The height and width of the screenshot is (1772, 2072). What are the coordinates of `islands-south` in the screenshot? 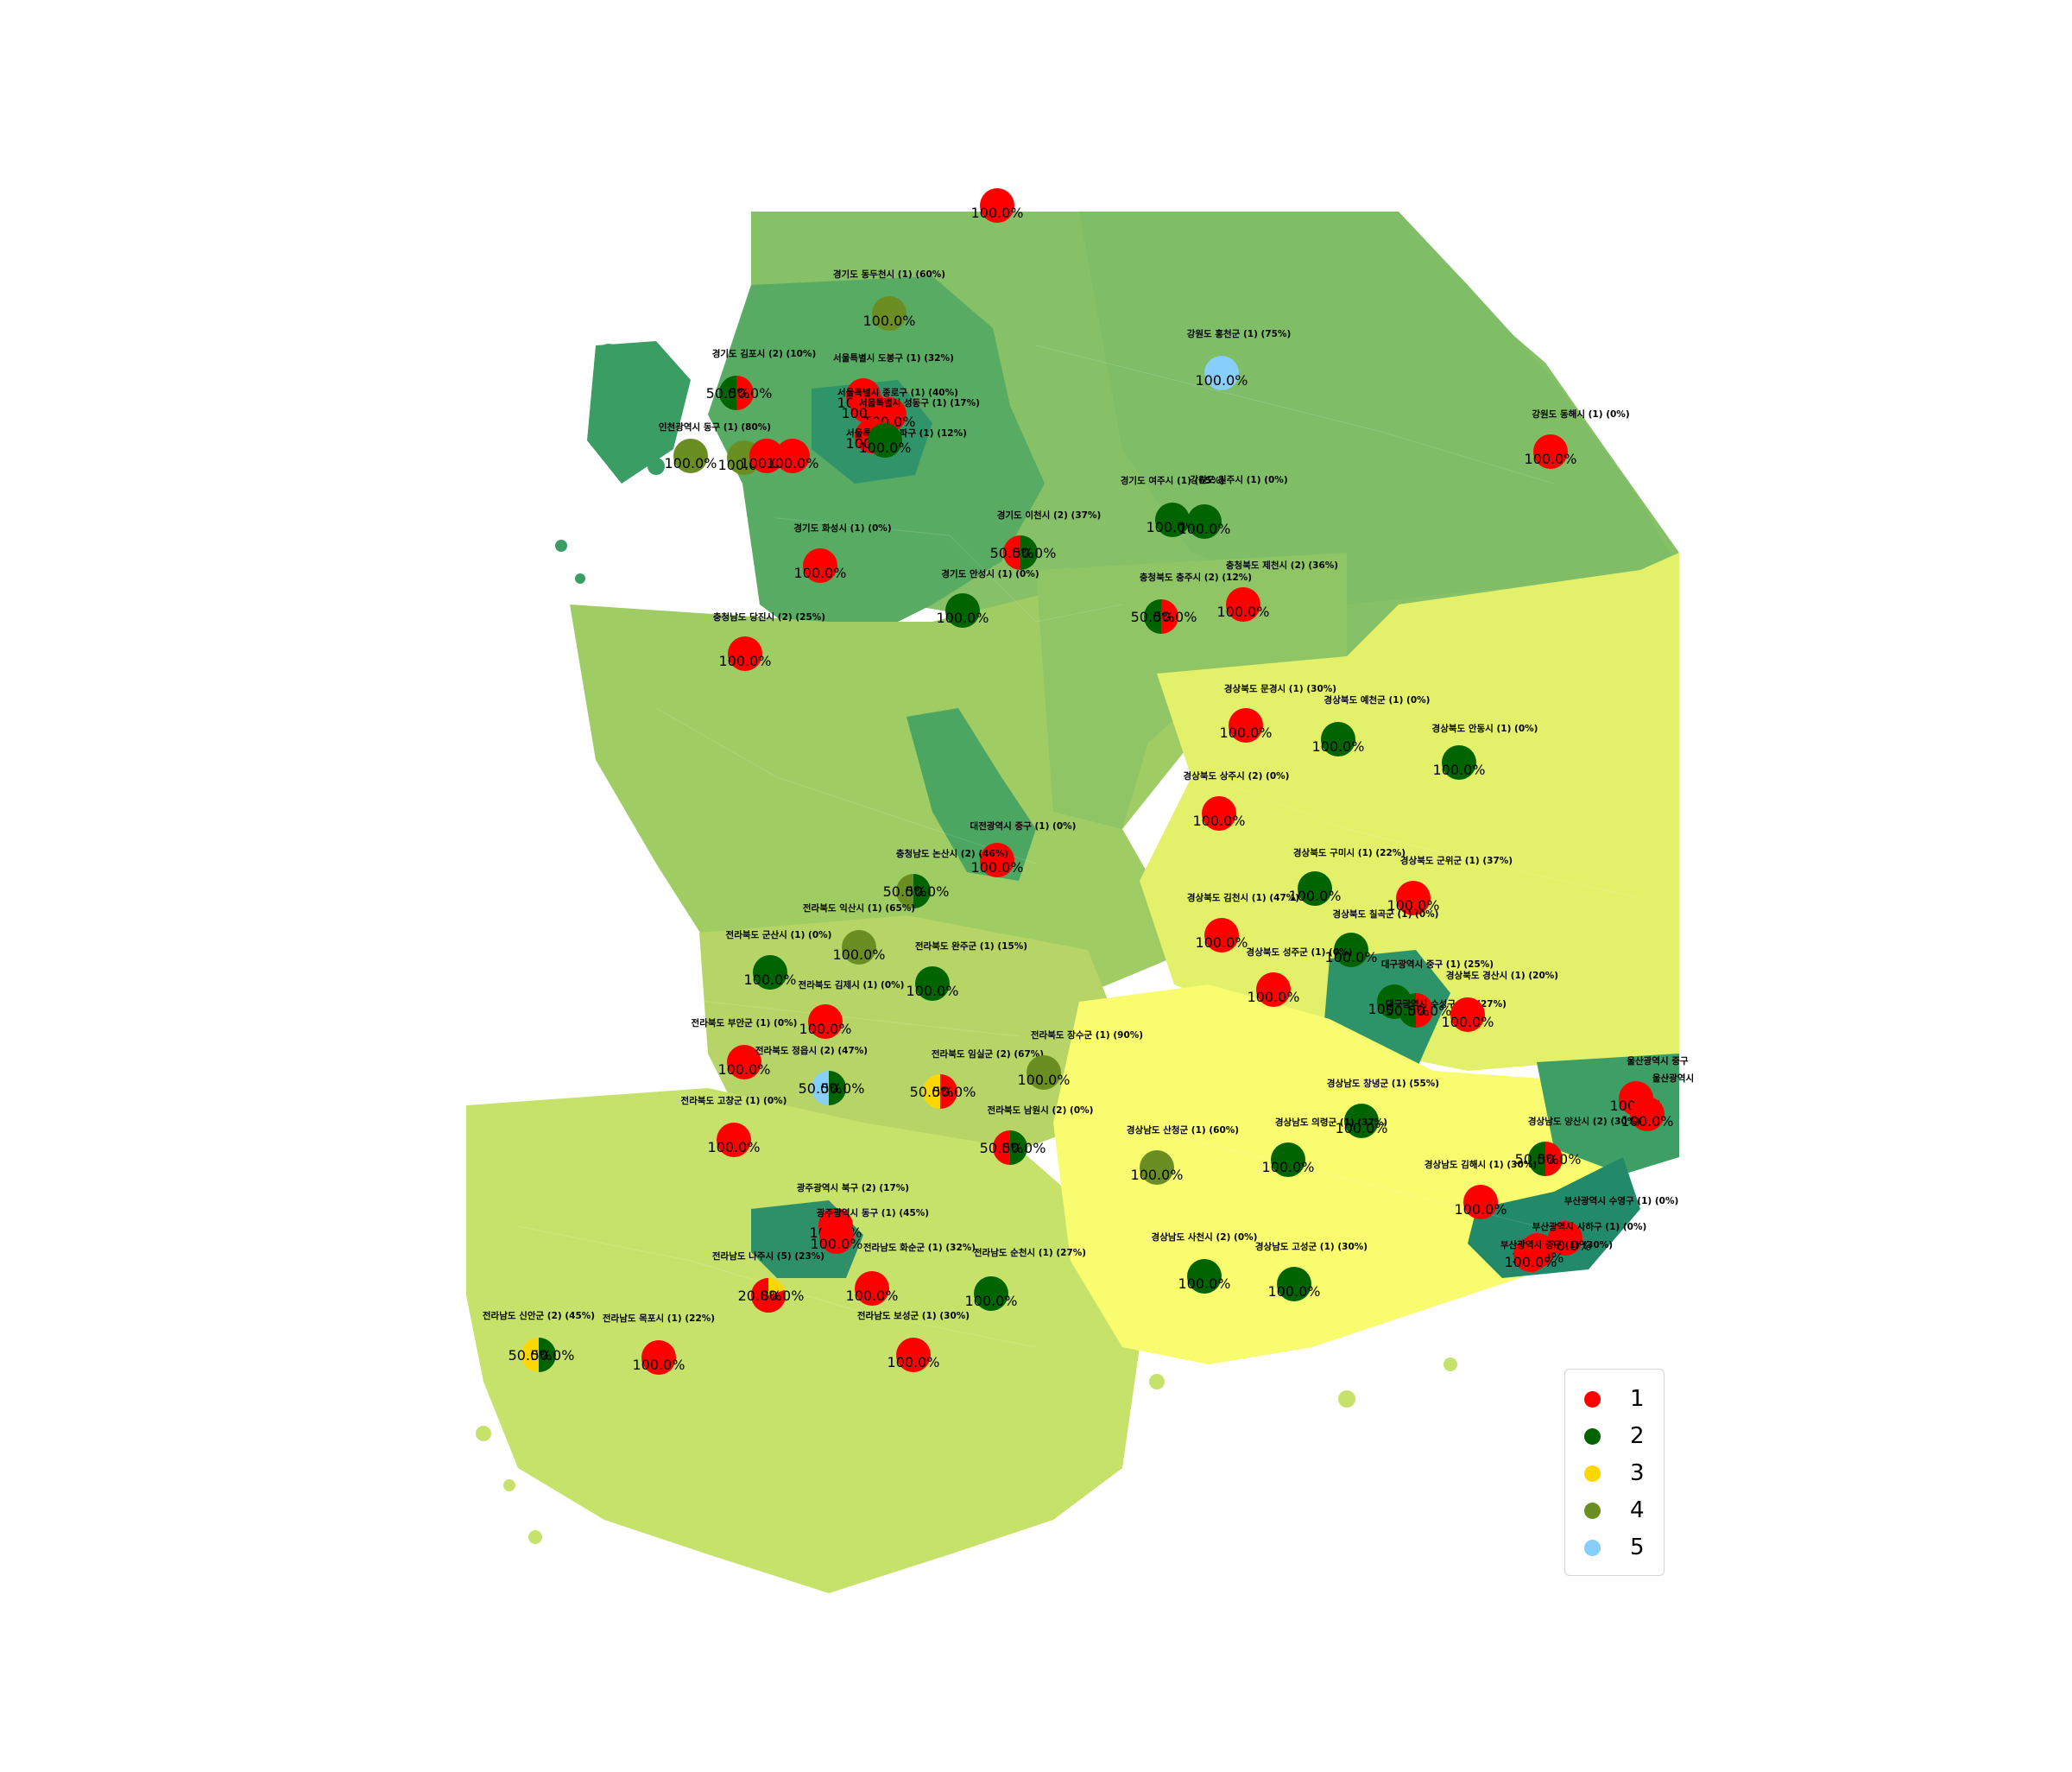 It's located at (966, 1450).